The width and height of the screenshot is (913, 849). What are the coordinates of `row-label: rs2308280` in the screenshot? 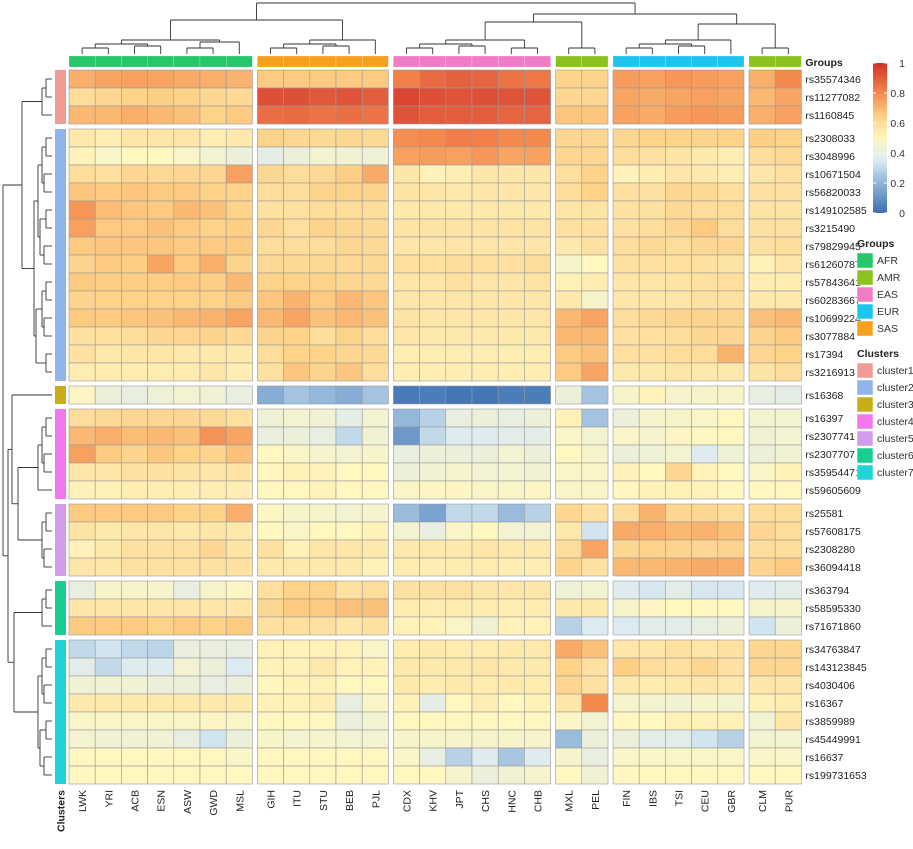 It's located at (830, 550).